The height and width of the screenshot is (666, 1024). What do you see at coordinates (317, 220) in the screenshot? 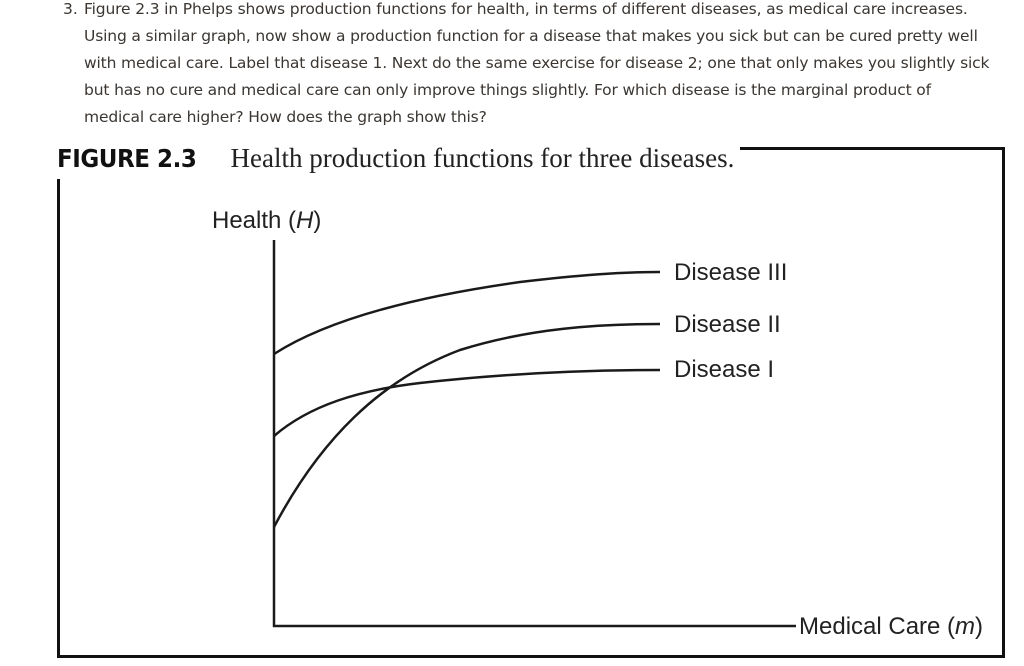
I see `y-axis-label-close: )` at bounding box center [317, 220].